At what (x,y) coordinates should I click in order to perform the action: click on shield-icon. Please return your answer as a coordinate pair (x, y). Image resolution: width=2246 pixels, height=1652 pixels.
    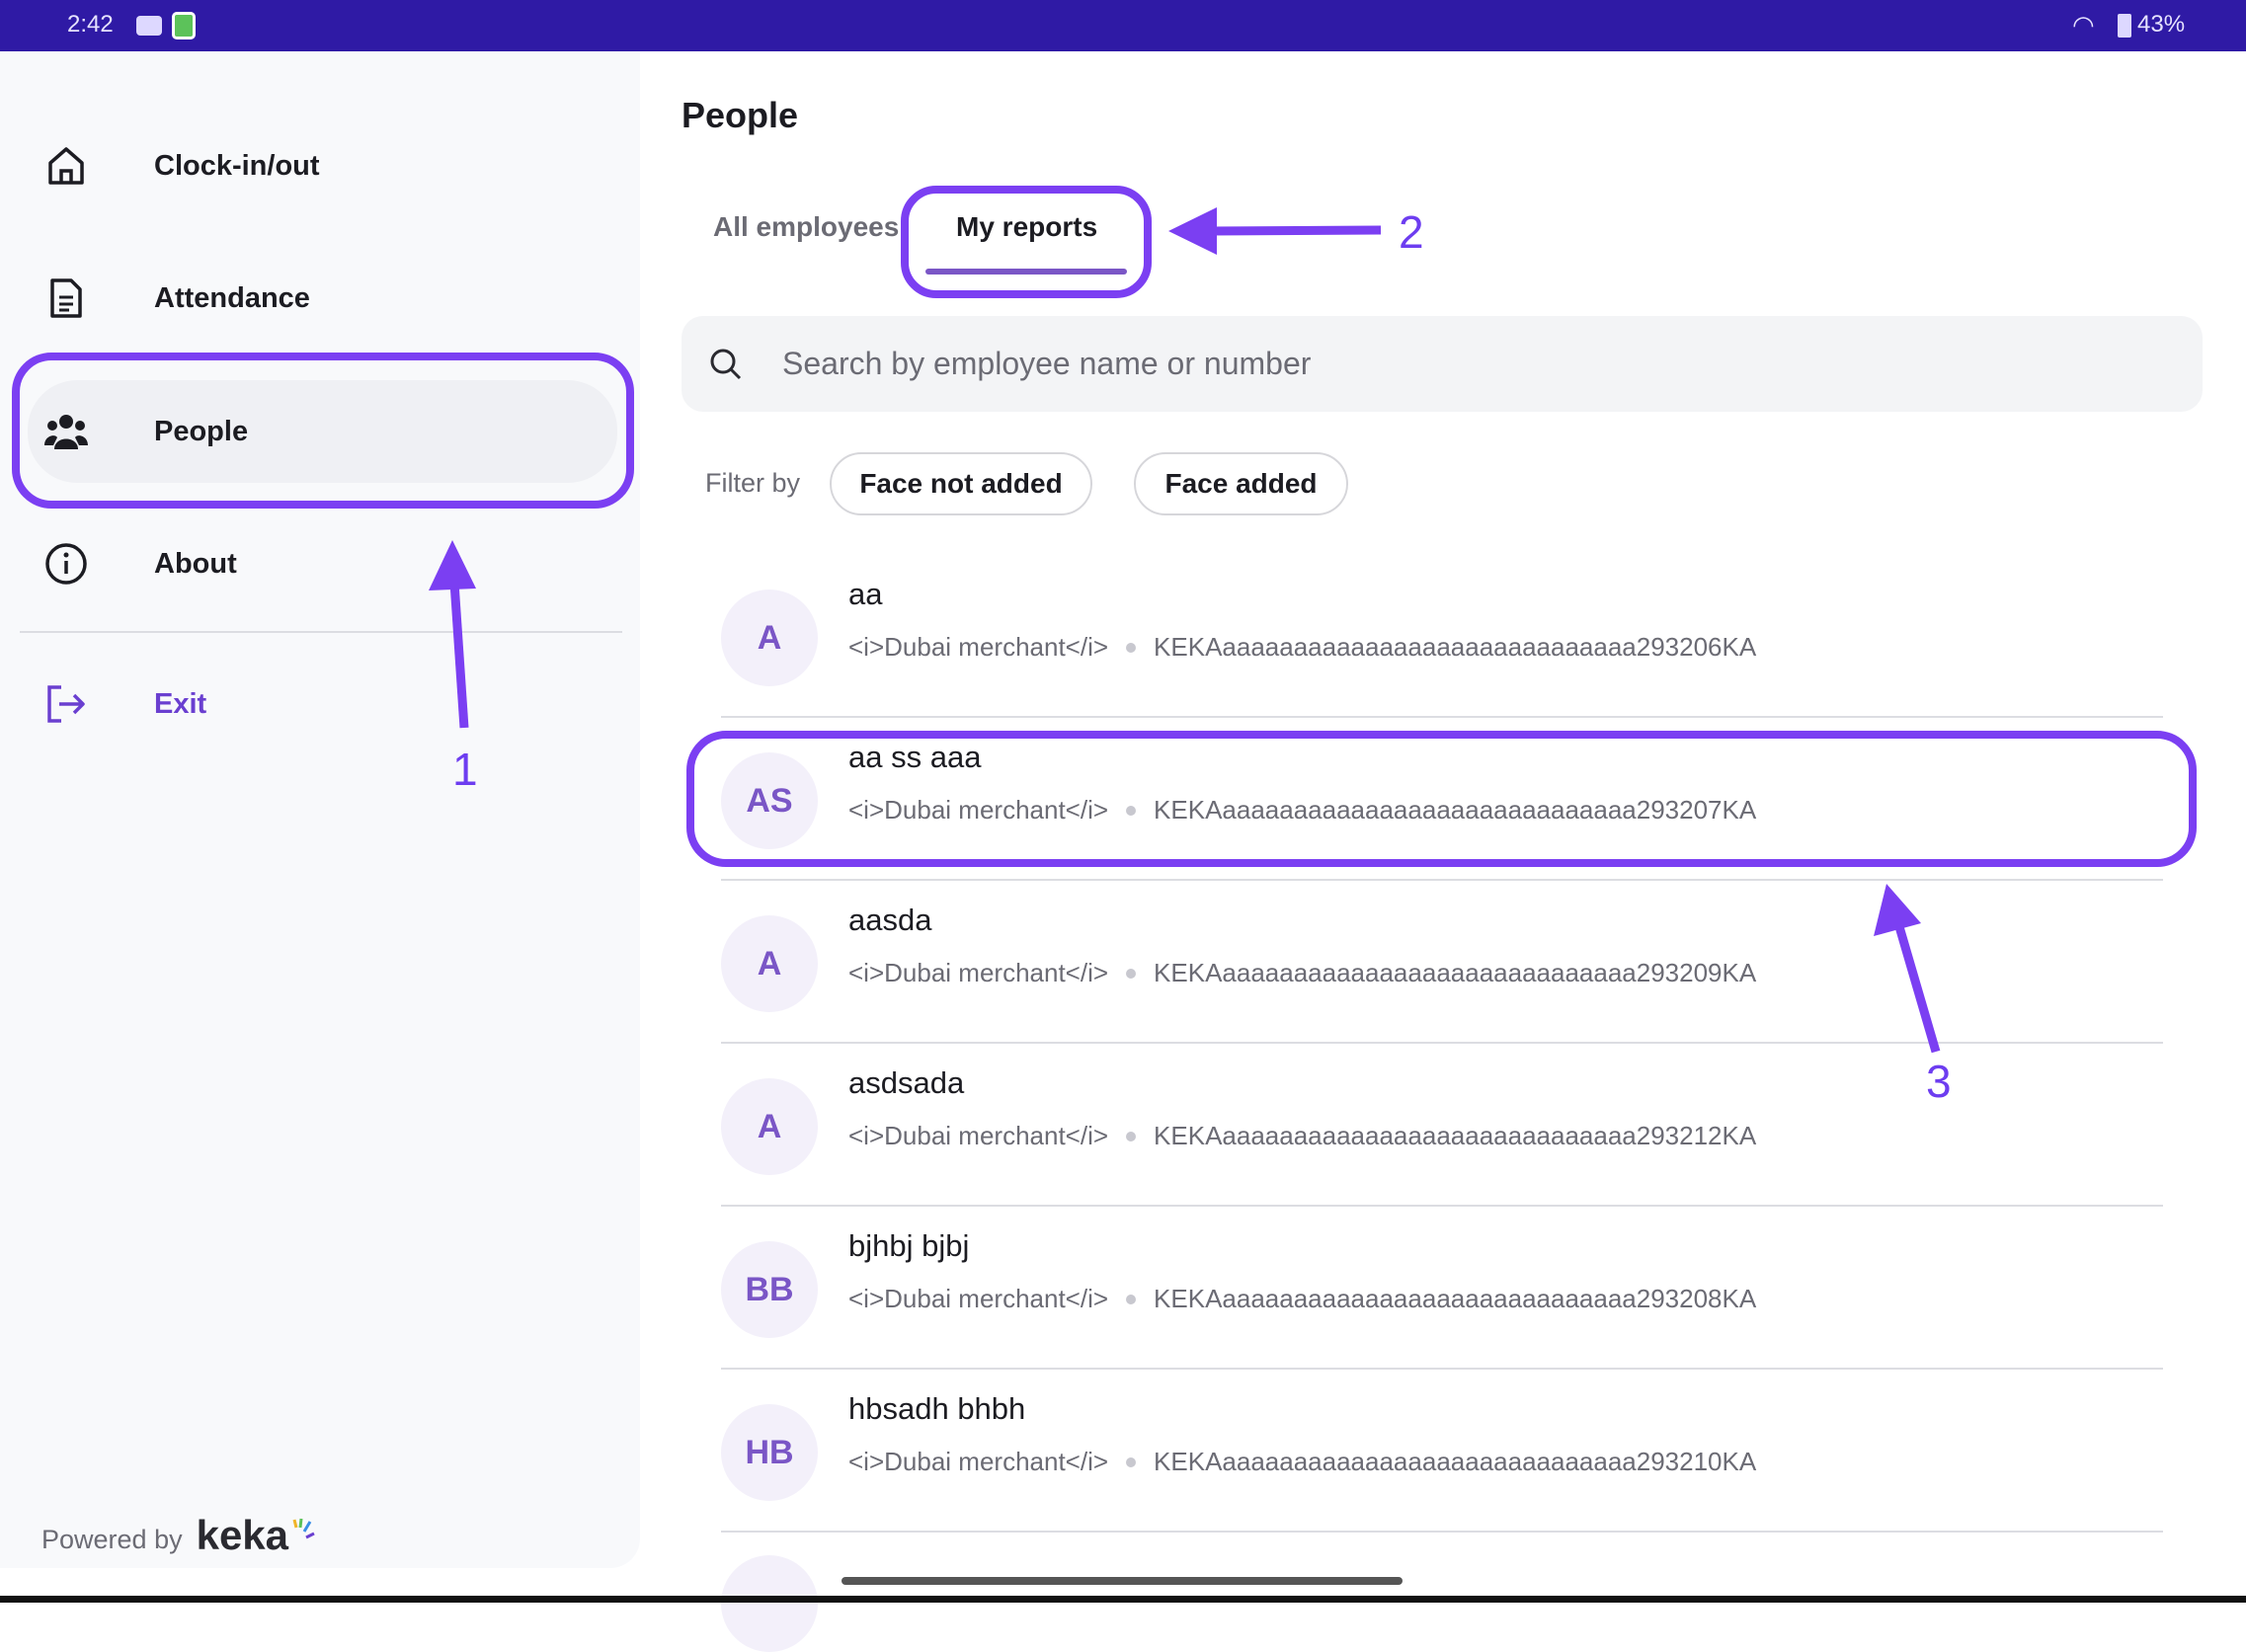
    Looking at the image, I should click on (184, 25).